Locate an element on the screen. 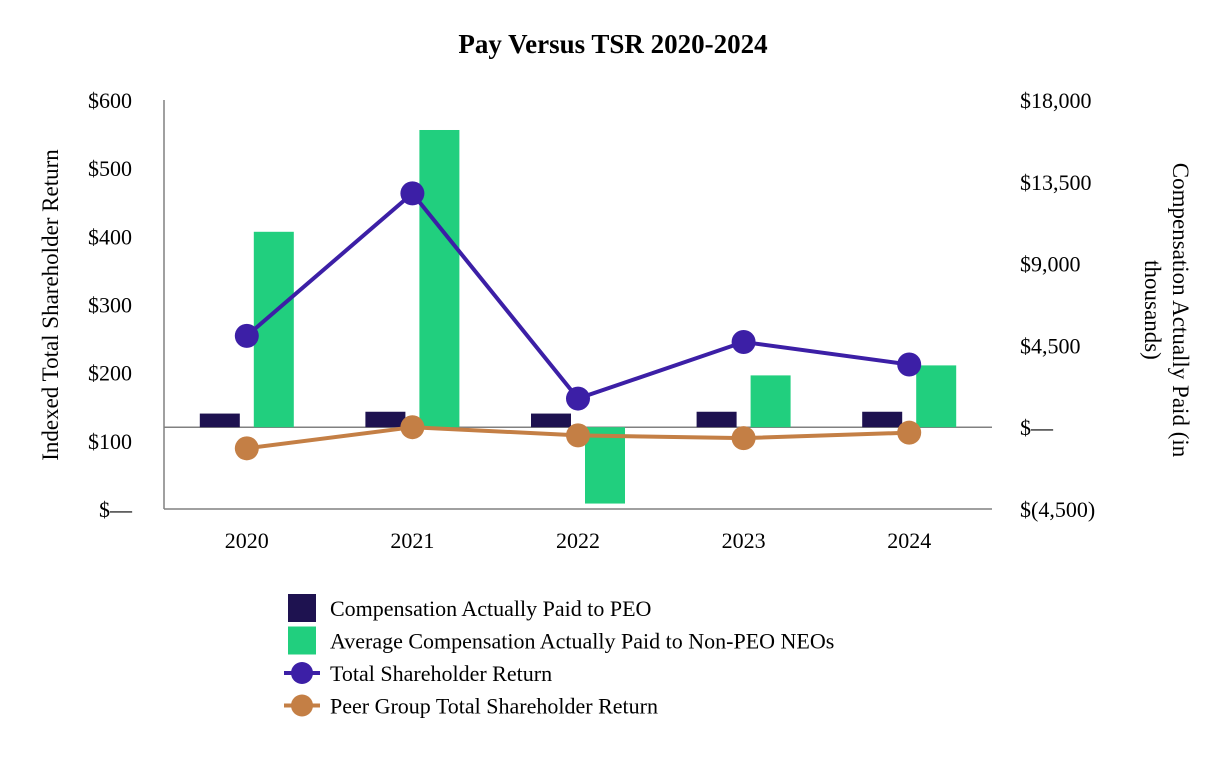 The width and height of the screenshot is (1226, 760). left-tick-label: $200 is located at coordinates (110, 373).